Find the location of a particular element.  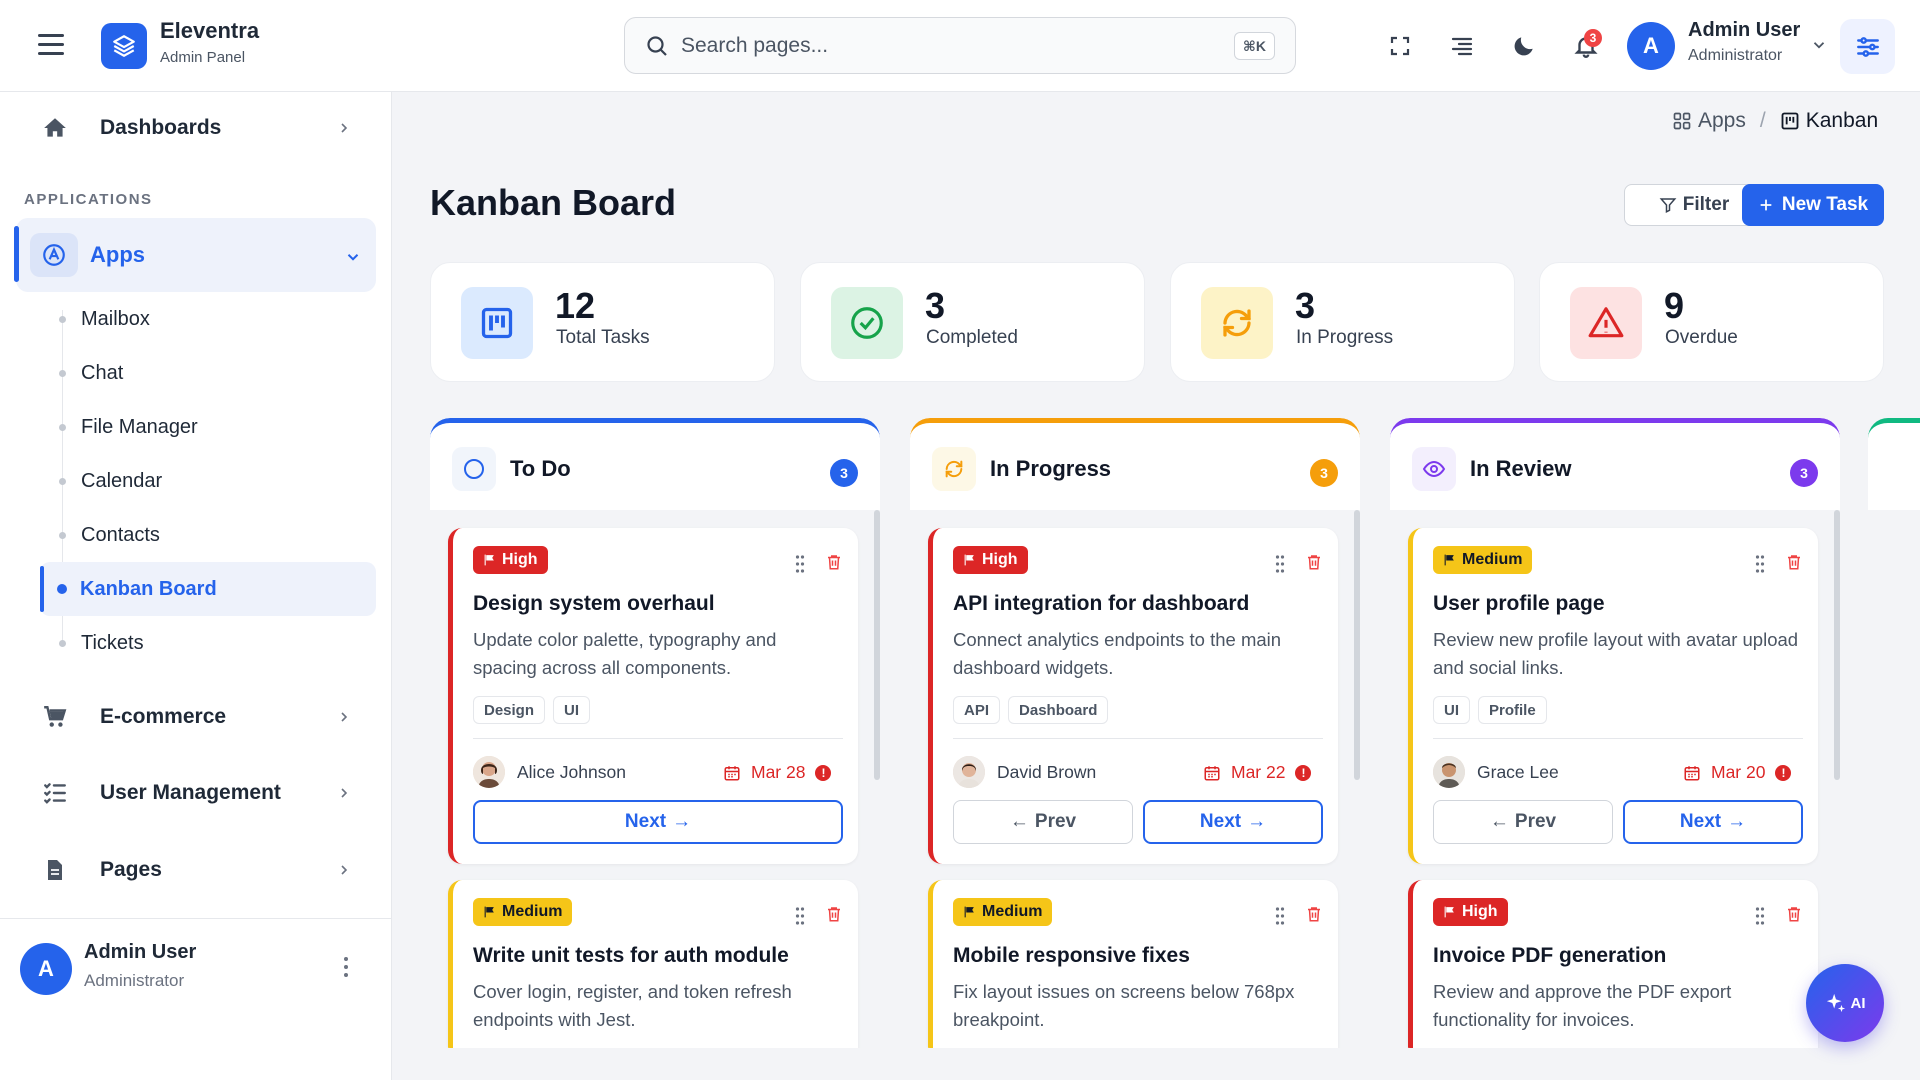

filter-label: Filter is located at coordinates (1706, 204).